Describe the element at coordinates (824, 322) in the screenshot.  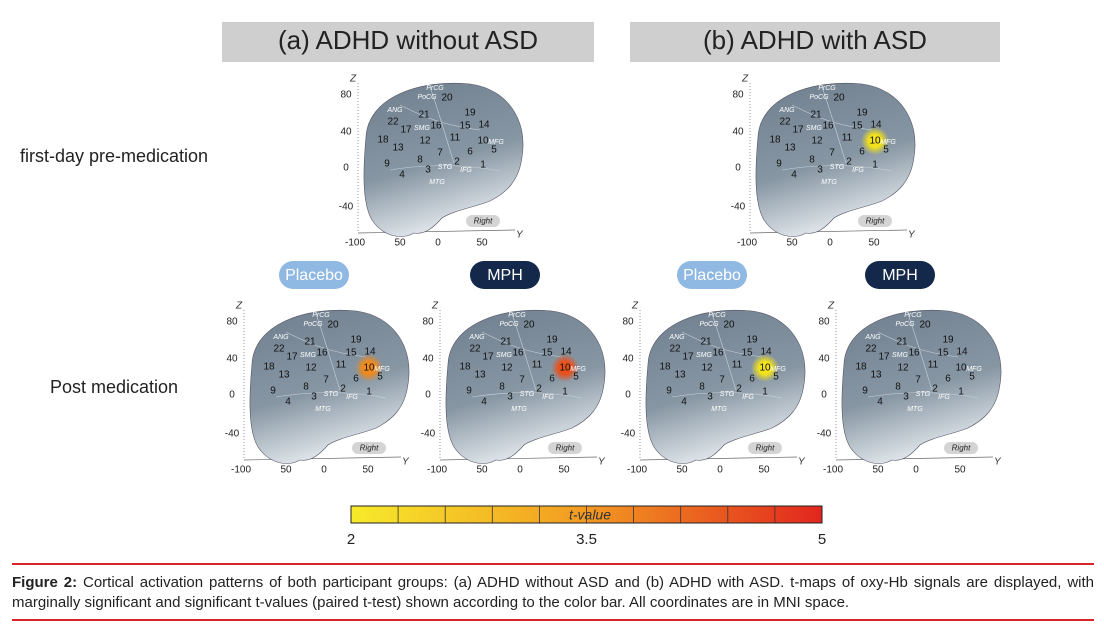
I see `z-tick-label: 80` at that location.